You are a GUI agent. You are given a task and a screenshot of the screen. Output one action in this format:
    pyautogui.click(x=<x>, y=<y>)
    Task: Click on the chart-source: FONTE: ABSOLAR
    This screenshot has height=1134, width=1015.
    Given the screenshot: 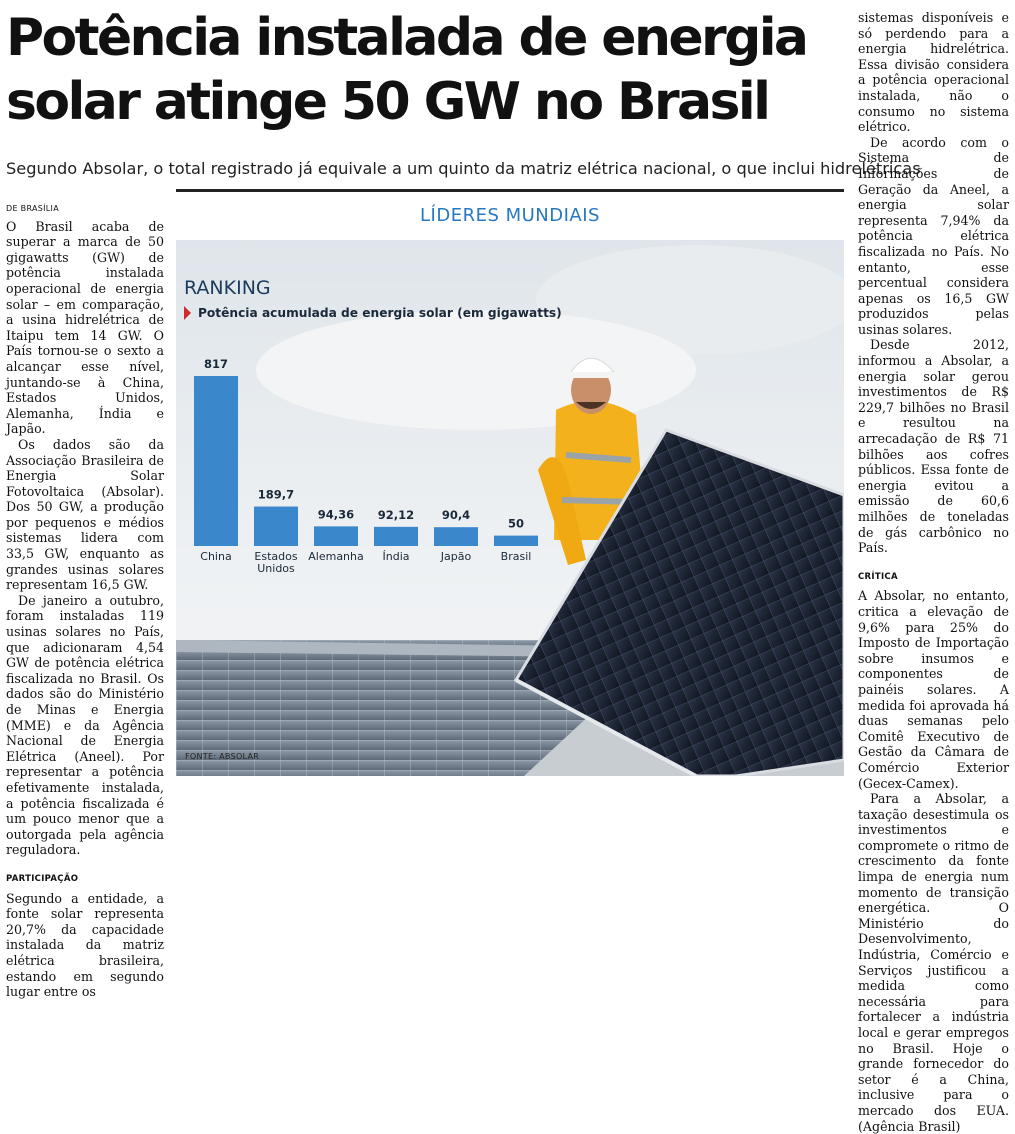 What is the action you would take?
    pyautogui.click(x=222, y=756)
    